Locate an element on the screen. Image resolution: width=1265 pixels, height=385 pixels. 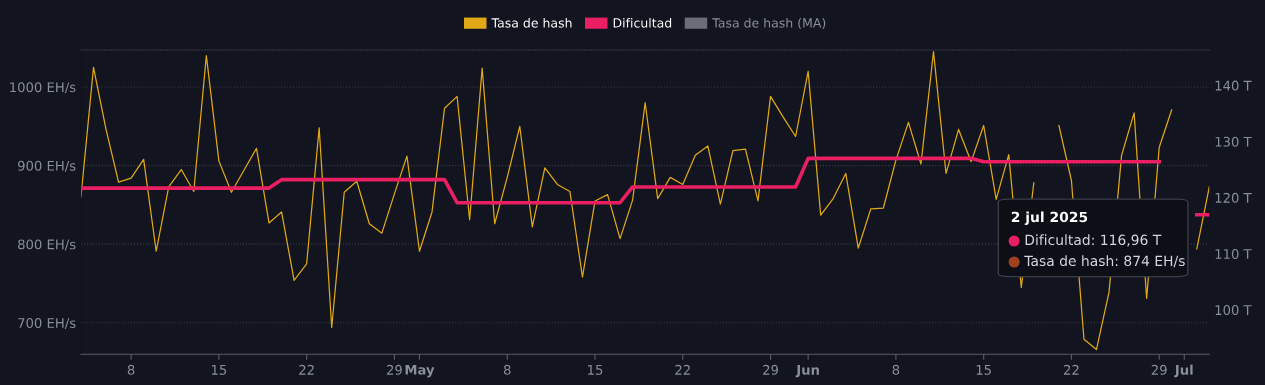
y2-tick-label: 130 T is located at coordinates (1233, 141).